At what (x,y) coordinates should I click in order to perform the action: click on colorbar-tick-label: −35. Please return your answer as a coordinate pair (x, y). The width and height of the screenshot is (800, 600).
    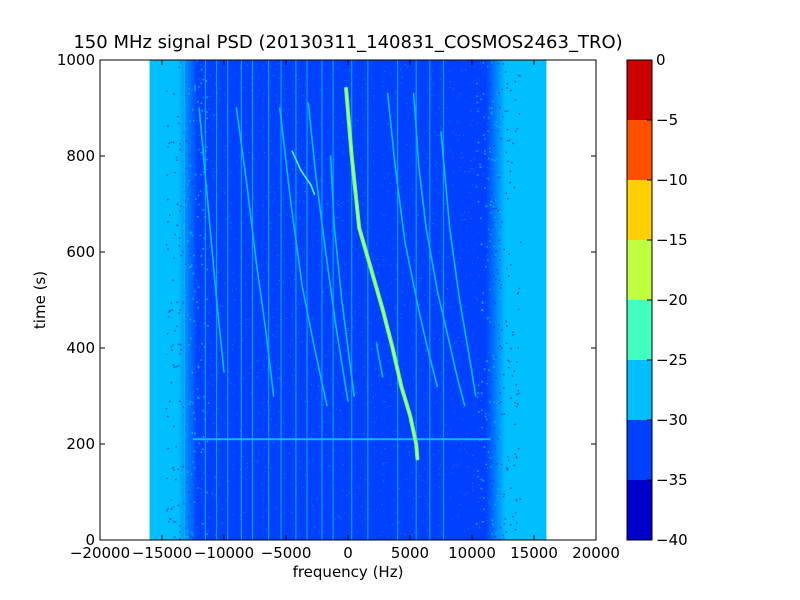
    Looking at the image, I should click on (672, 480).